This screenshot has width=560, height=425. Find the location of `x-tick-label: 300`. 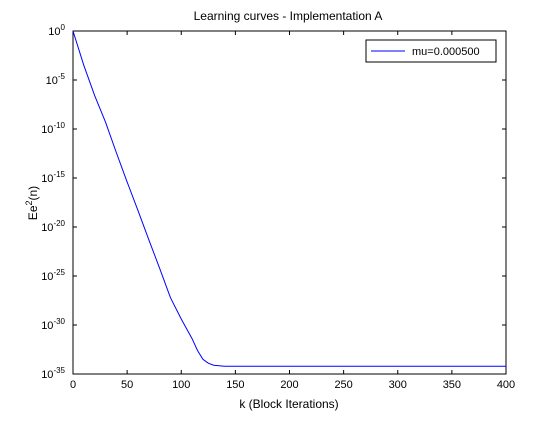

x-tick-label: 300 is located at coordinates (398, 385).